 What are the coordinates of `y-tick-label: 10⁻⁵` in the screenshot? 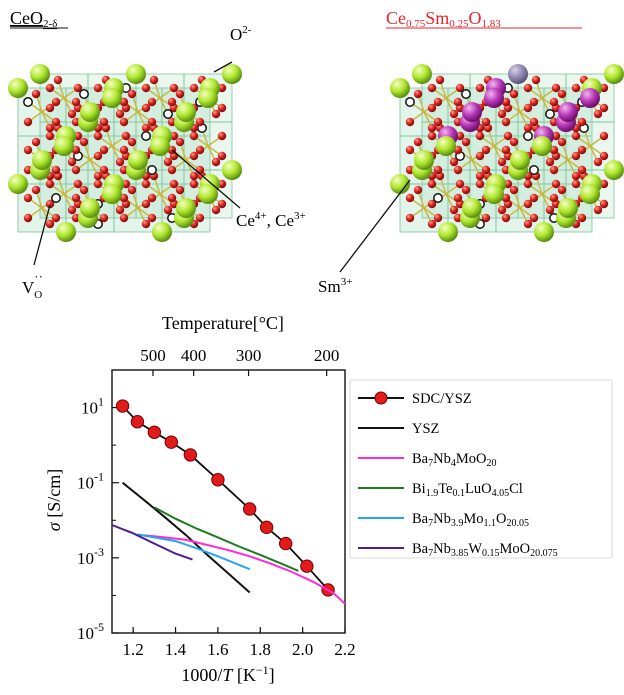 It's located at (90, 631).